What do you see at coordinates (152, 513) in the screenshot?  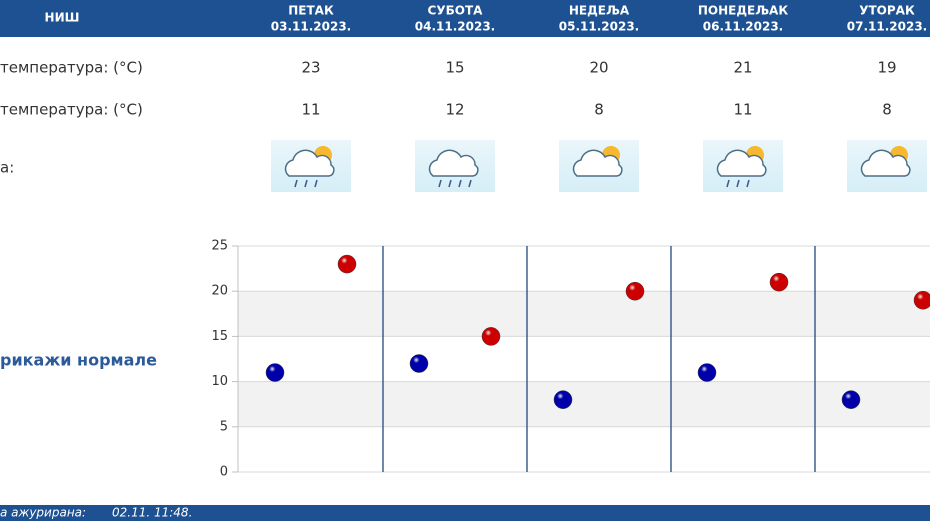 I see `updated-time: 02.11. 11:48.` at bounding box center [152, 513].